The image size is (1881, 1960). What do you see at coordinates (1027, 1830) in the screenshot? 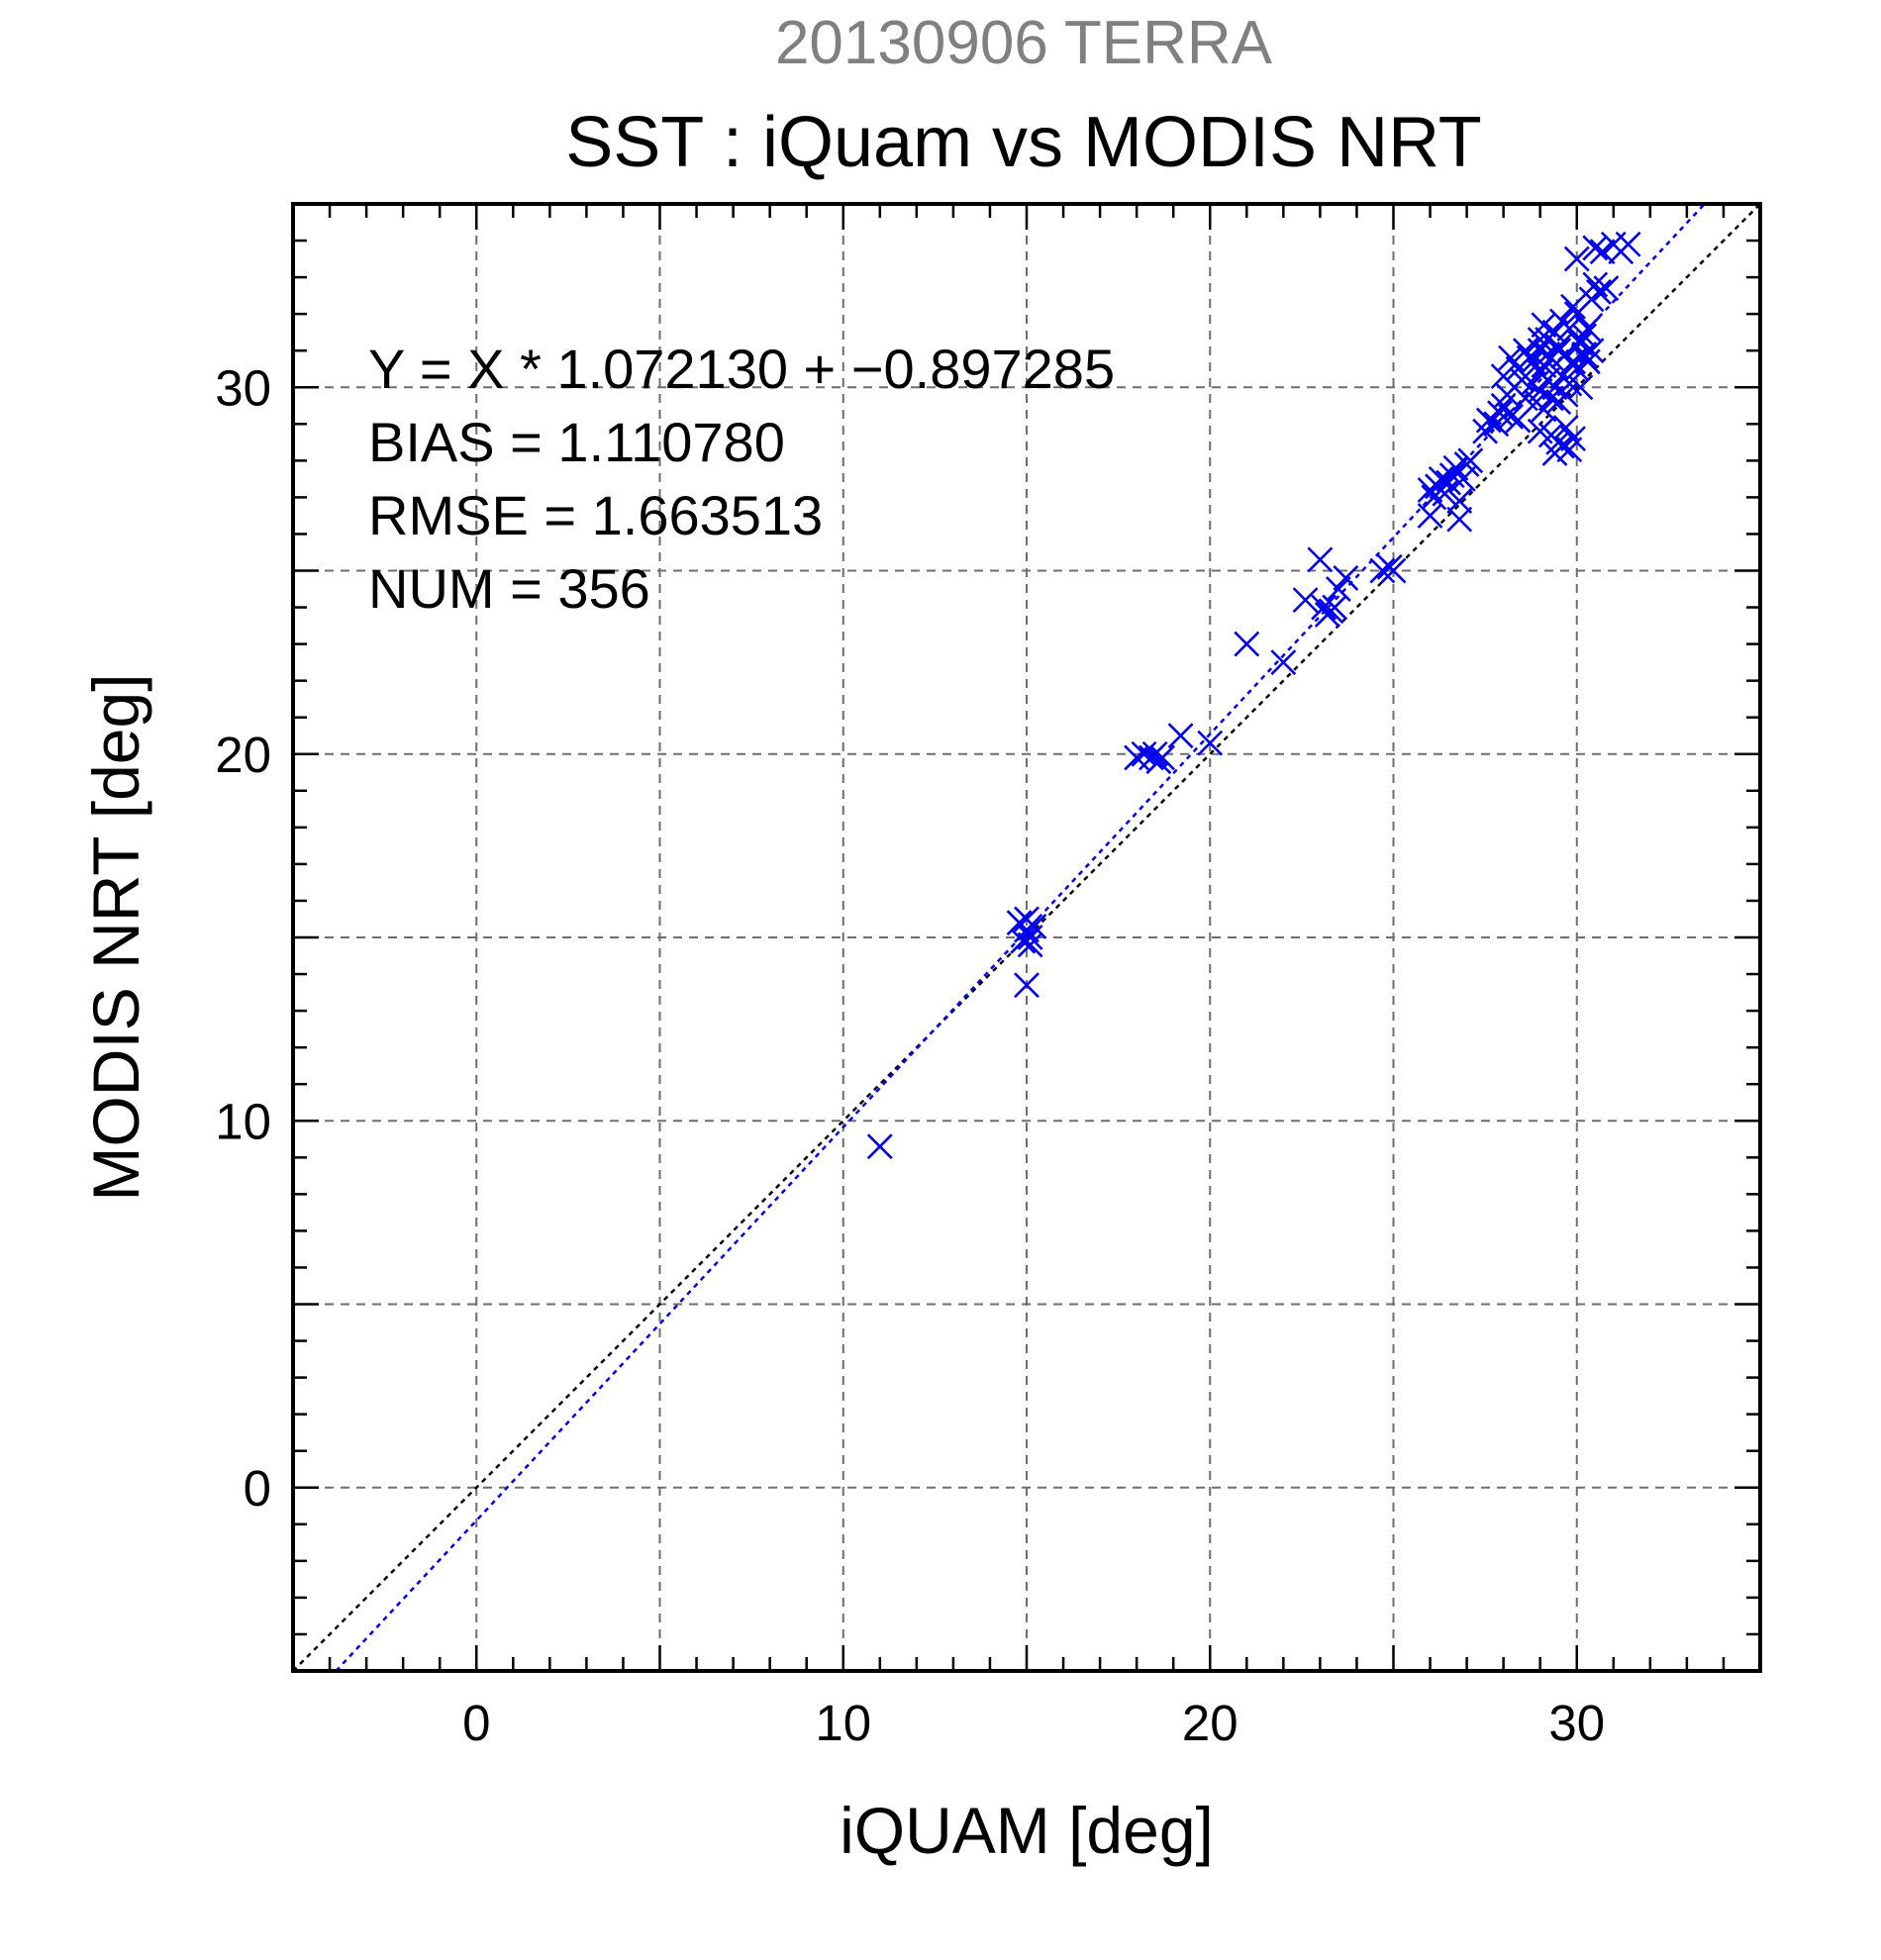
I see `x-axis-label: iQUAM [deg]` at bounding box center [1027, 1830].